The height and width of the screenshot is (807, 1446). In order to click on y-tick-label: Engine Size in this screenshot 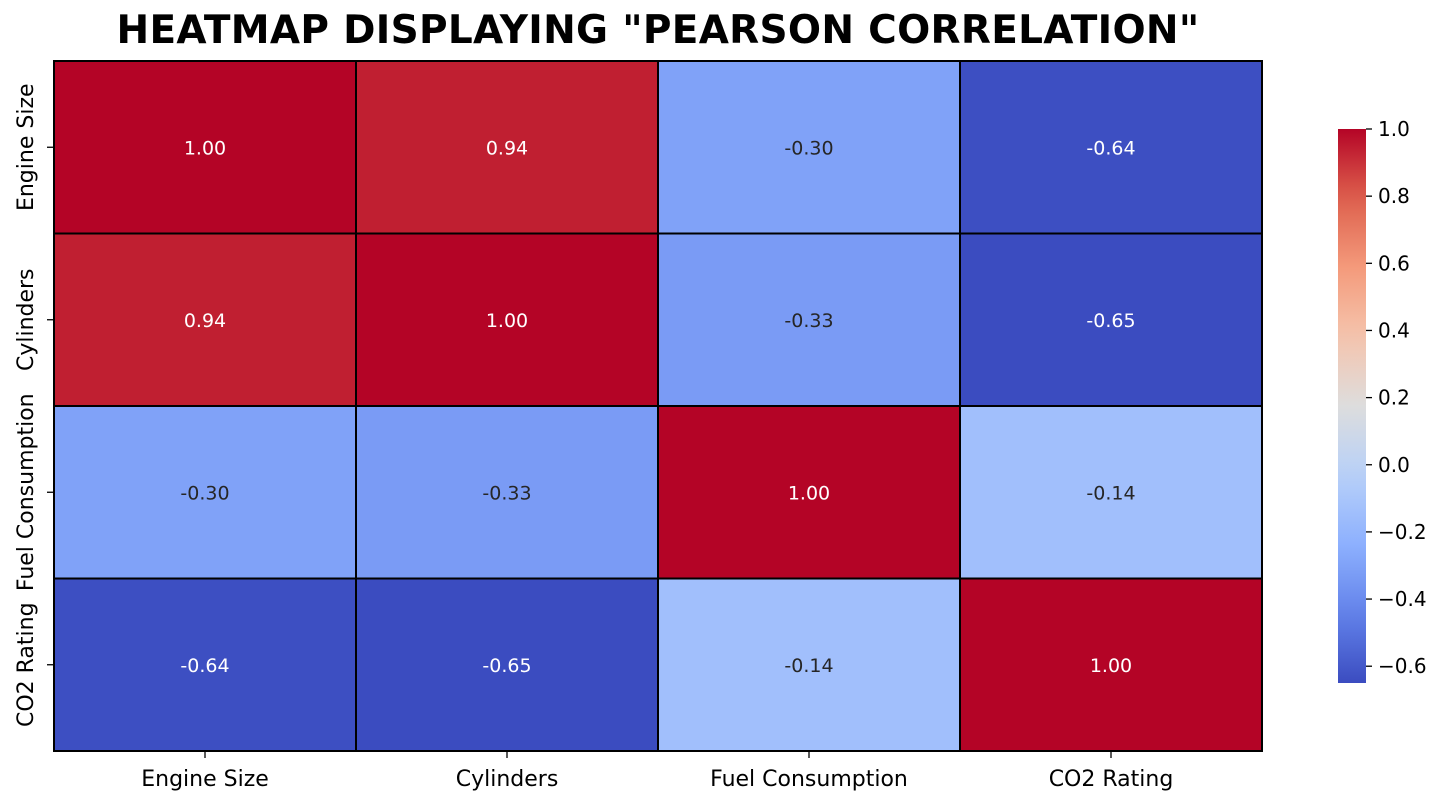, I will do `click(26, 147)`.